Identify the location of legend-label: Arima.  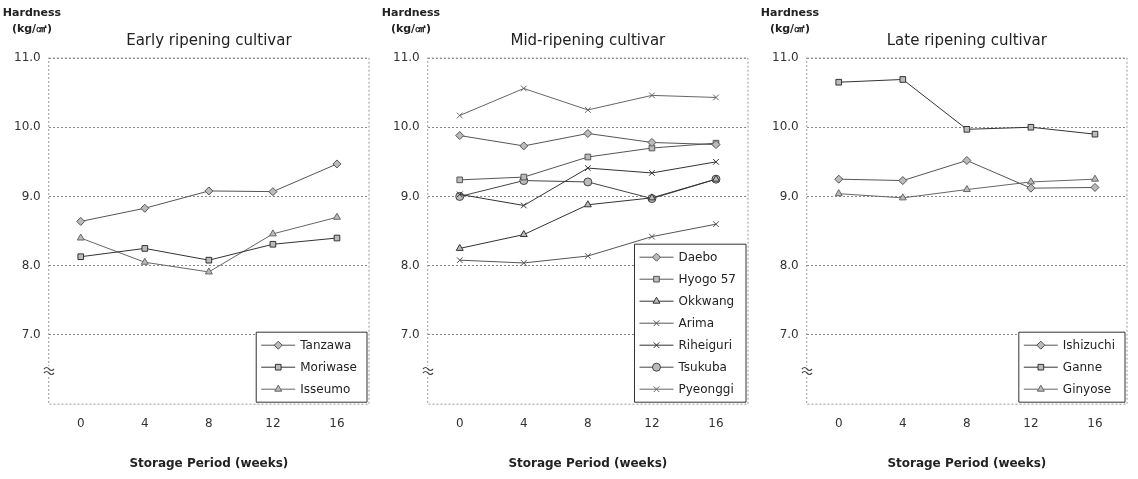
(696, 323).